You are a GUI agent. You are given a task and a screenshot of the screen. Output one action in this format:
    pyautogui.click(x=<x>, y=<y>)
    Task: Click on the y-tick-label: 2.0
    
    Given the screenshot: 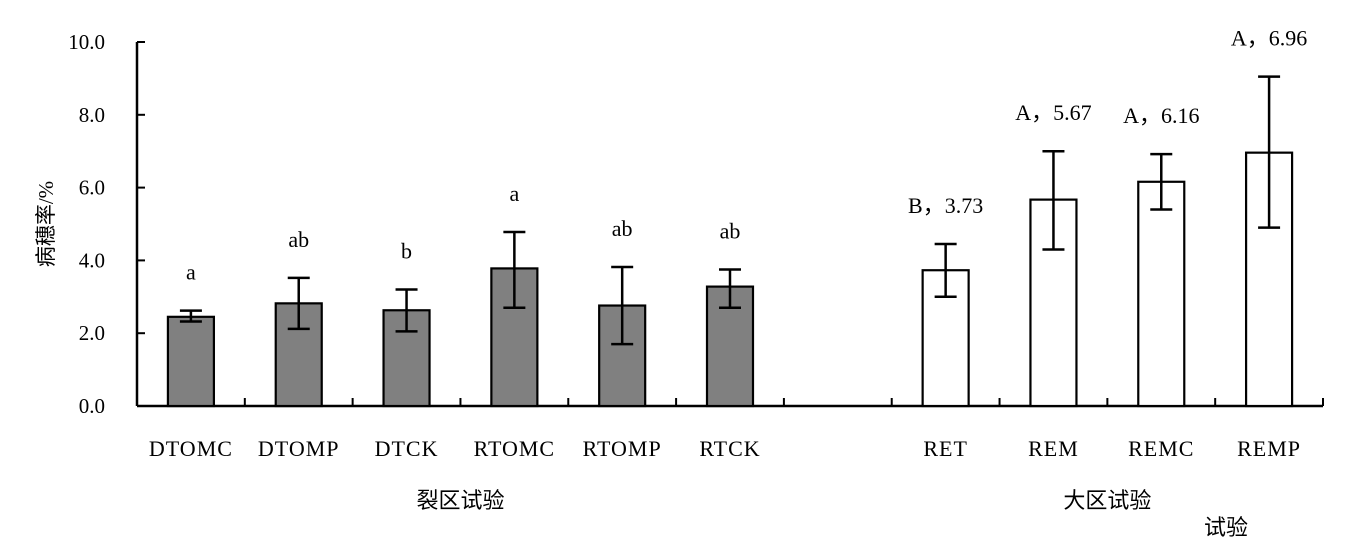 What is the action you would take?
    pyautogui.click(x=92, y=333)
    